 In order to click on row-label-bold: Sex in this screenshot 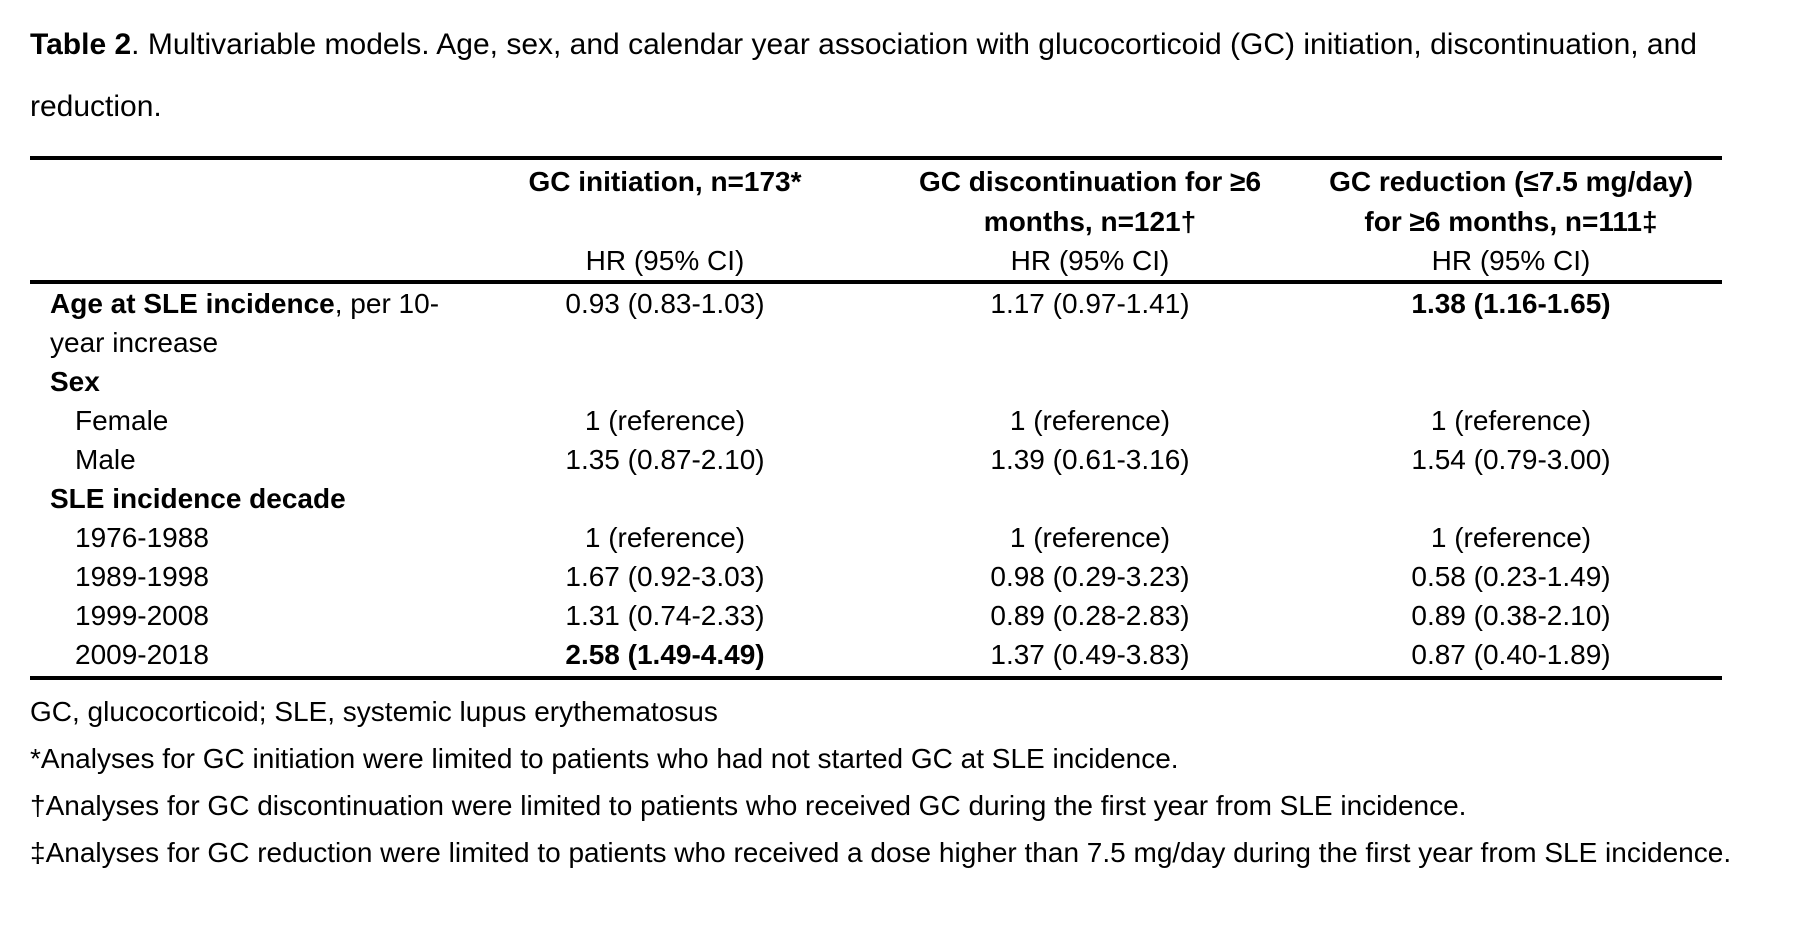, I will do `click(75, 381)`.